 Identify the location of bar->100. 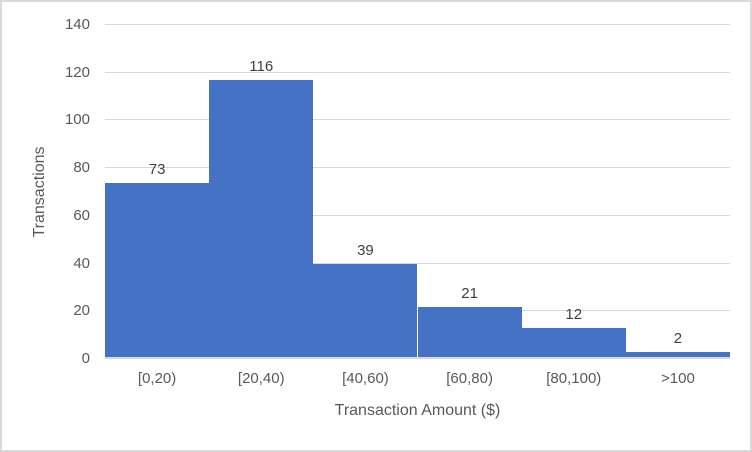
(677, 354).